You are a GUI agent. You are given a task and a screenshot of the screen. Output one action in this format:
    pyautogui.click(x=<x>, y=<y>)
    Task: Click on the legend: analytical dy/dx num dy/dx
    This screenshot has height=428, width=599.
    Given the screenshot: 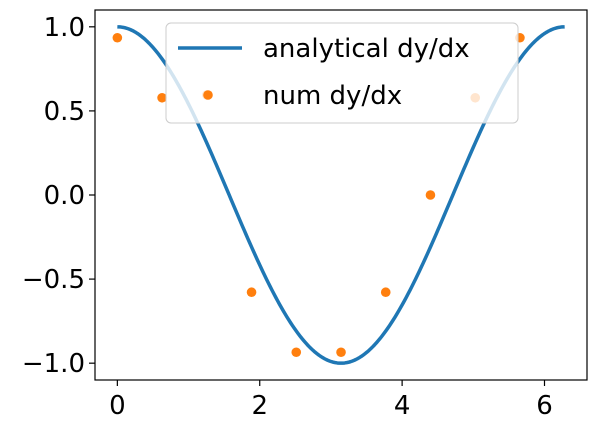 What is the action you would take?
    pyautogui.click(x=342, y=73)
    